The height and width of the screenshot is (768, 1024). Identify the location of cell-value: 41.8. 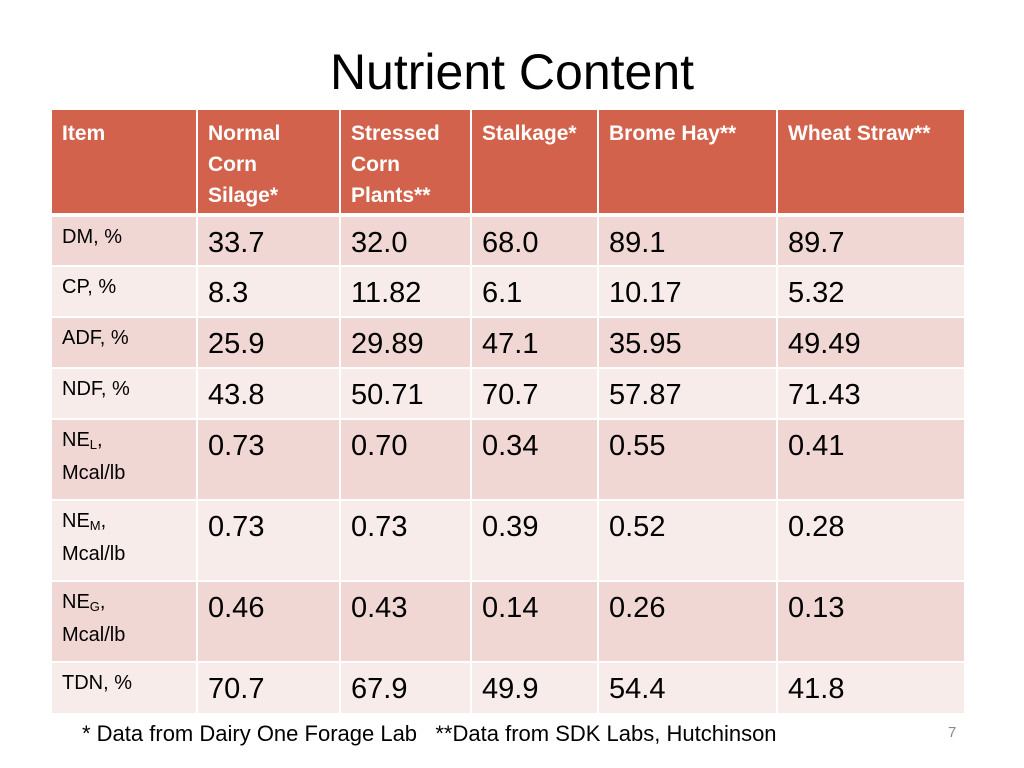
(870, 688).